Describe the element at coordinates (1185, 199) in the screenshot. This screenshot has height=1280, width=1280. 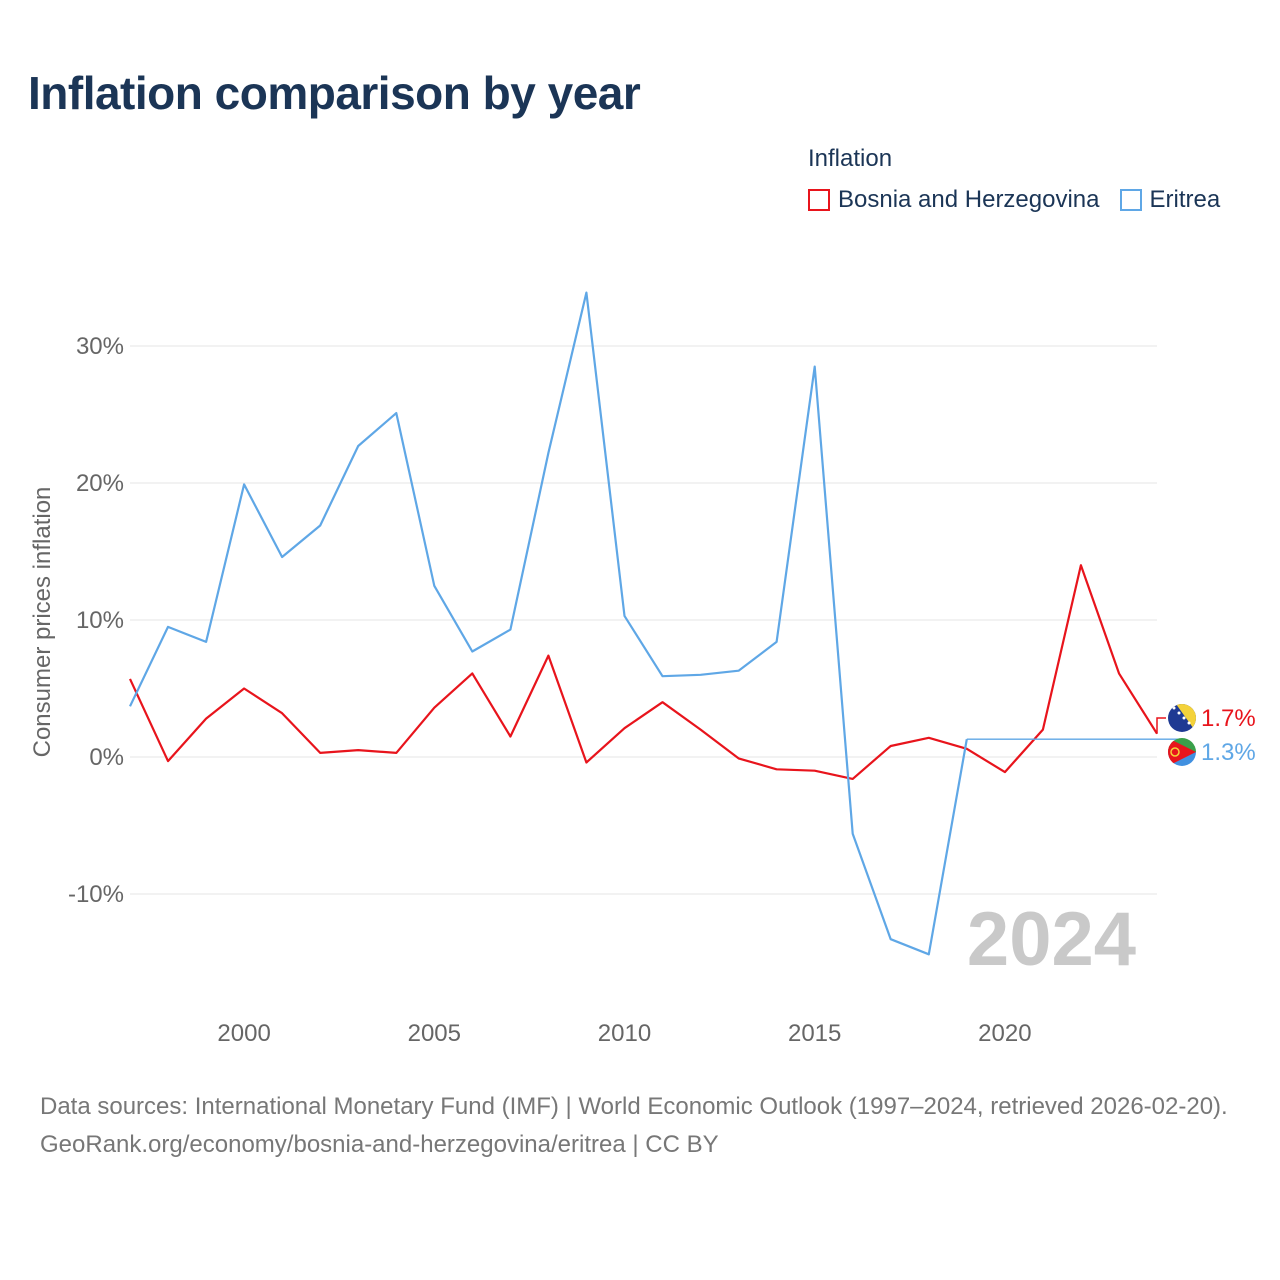
I see `legend-label-eritrea: Eritrea` at that location.